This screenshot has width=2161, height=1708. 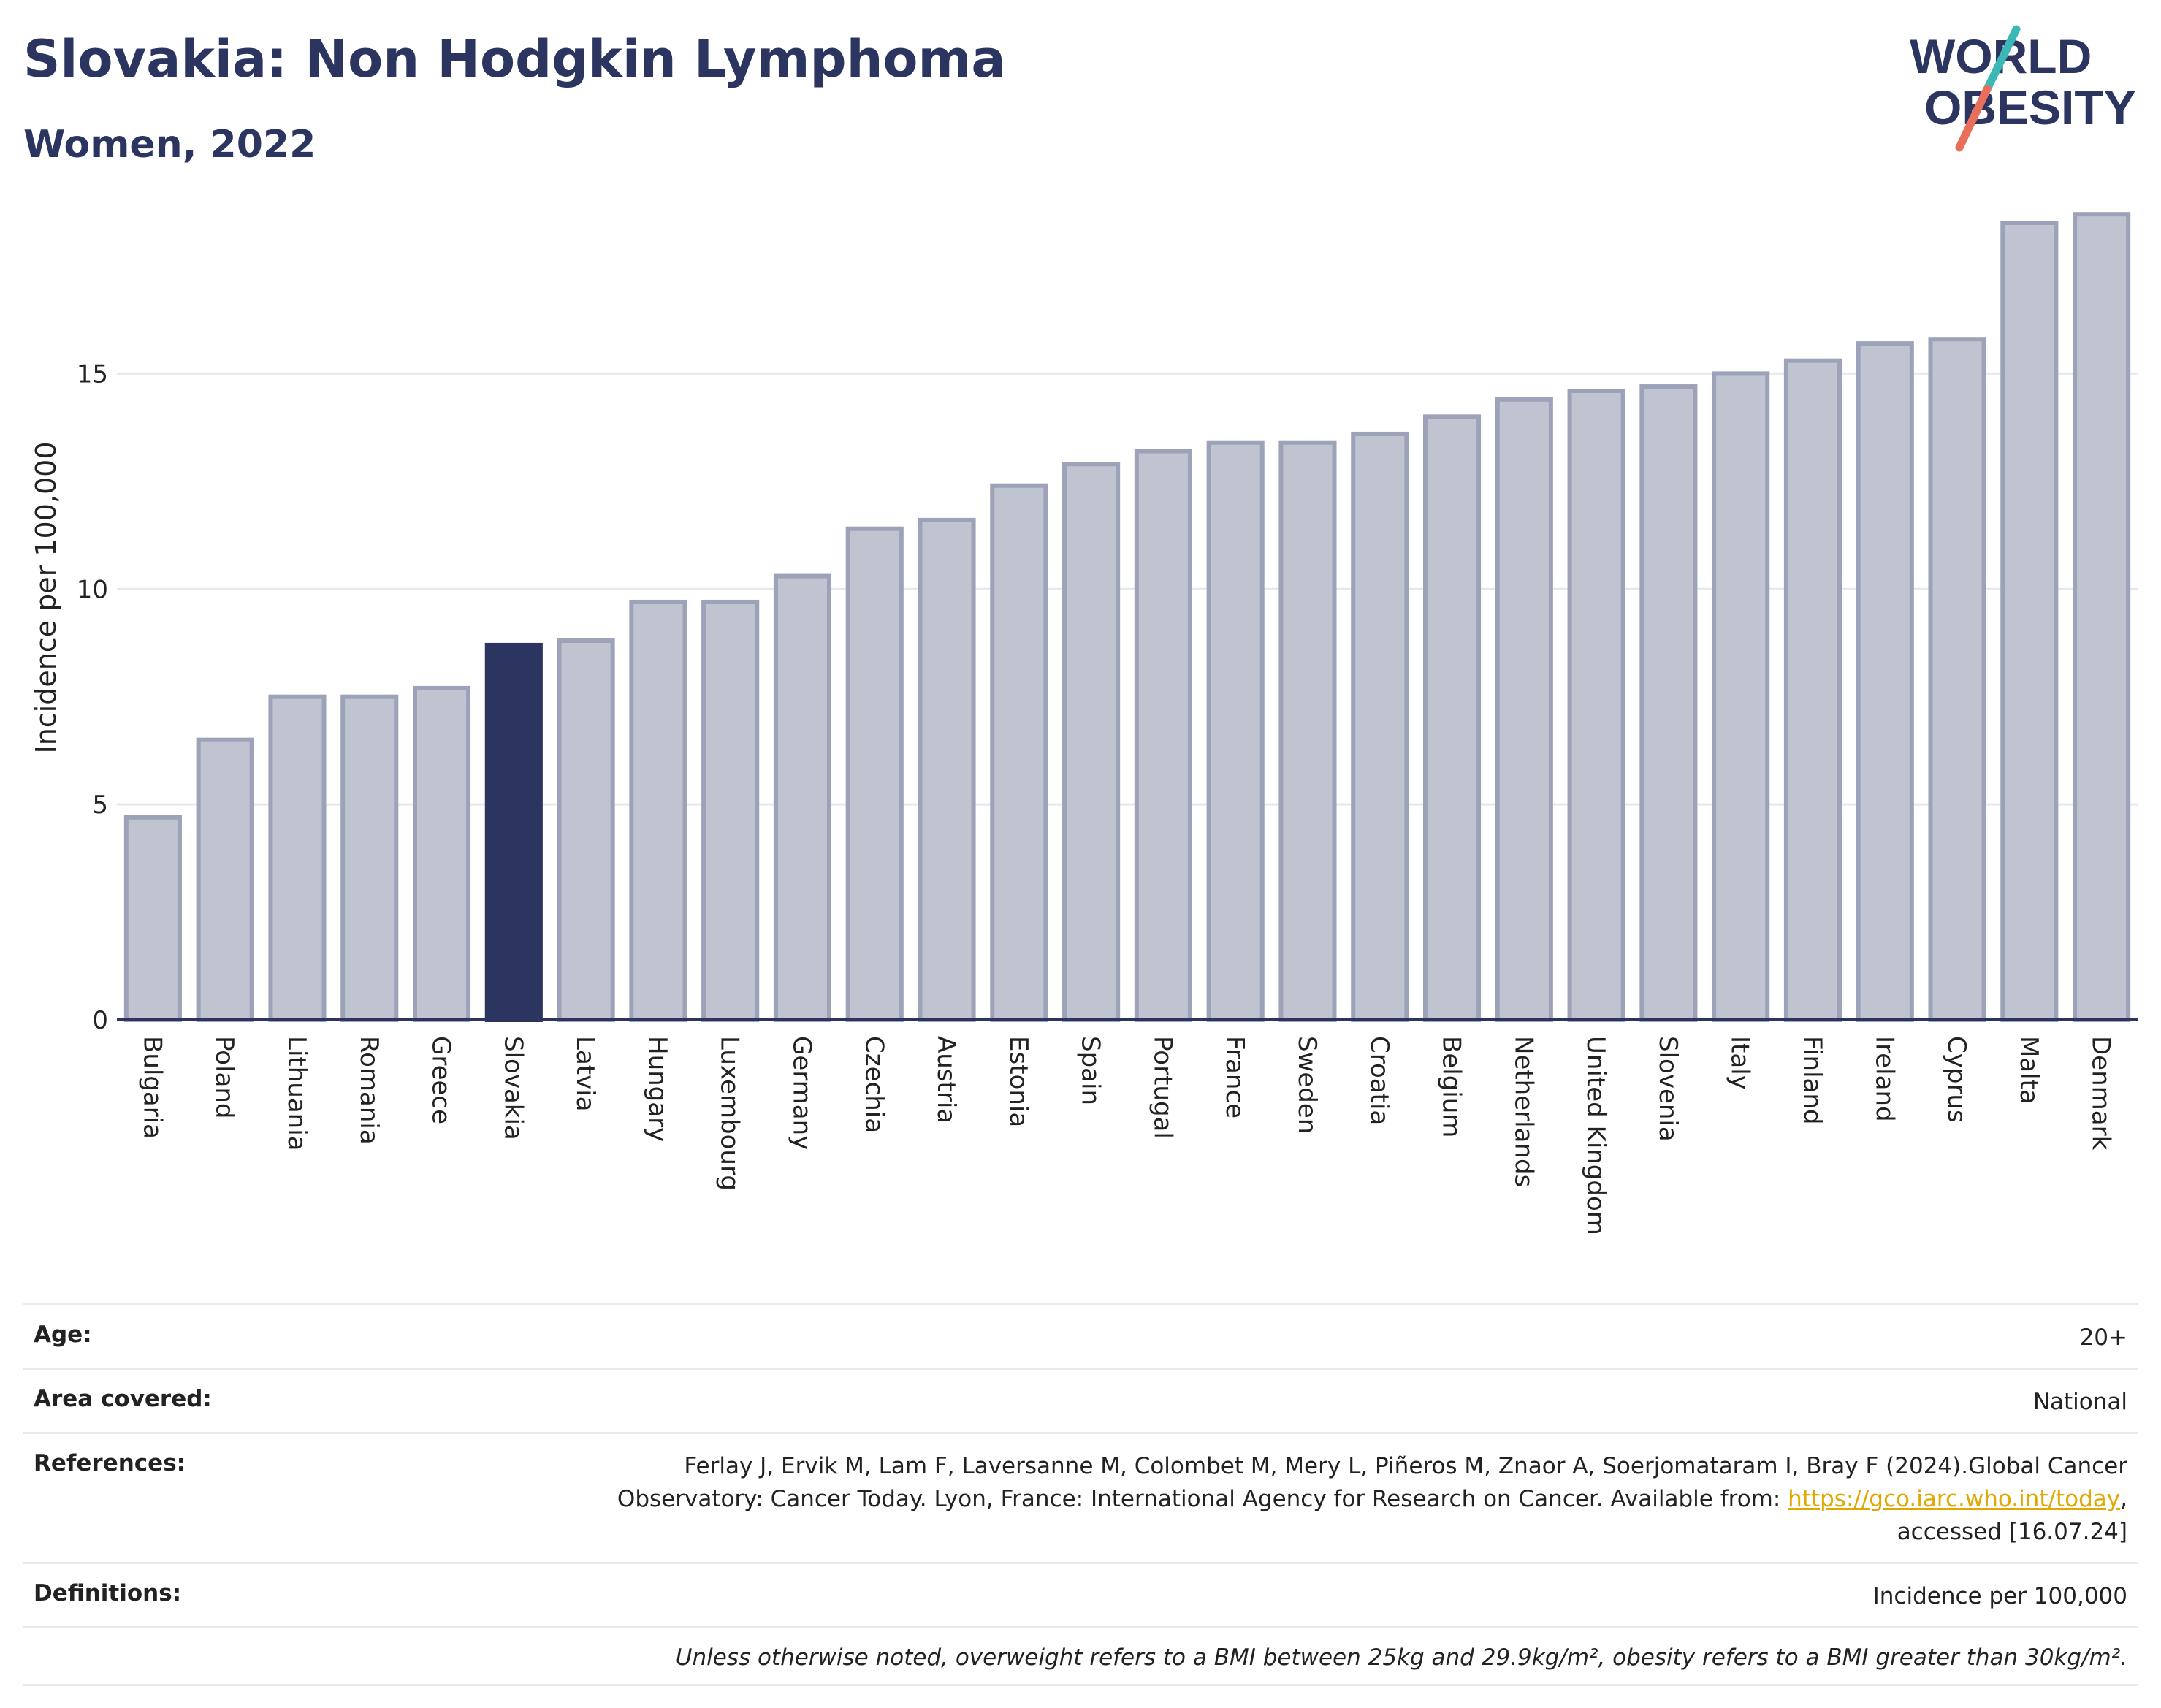 I want to click on x-tick-label: United Kingdom, so click(x=1596, y=1135).